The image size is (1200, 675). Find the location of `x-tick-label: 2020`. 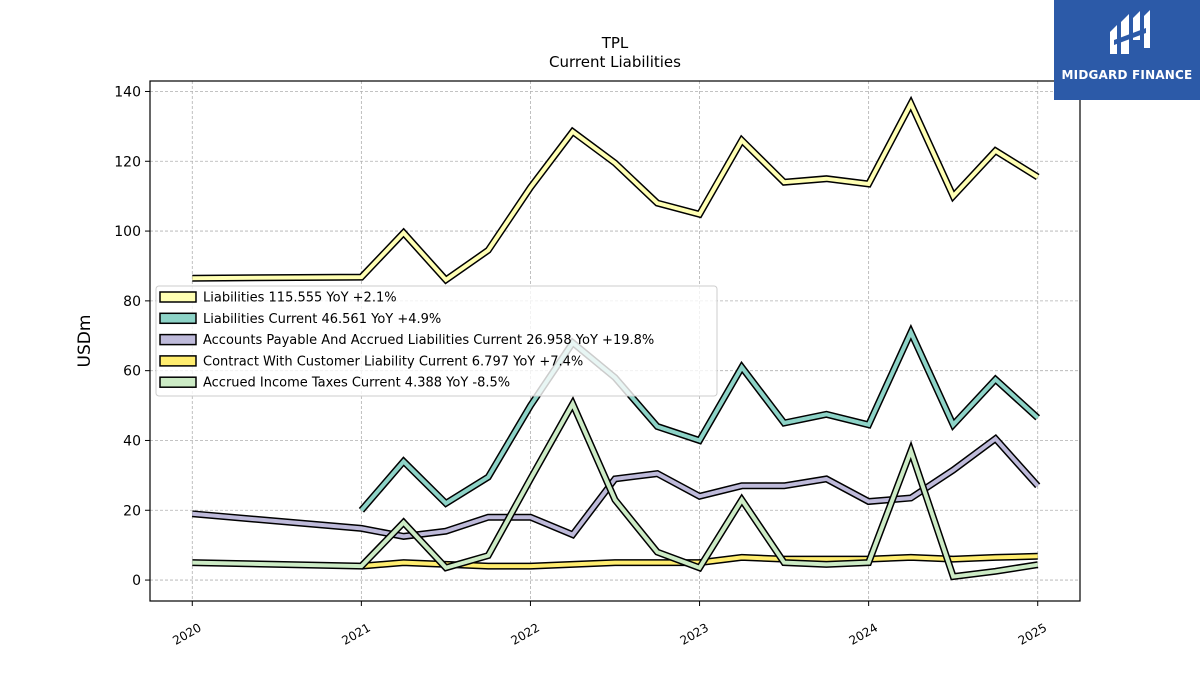

x-tick-label: 2020 is located at coordinates (186, 633).